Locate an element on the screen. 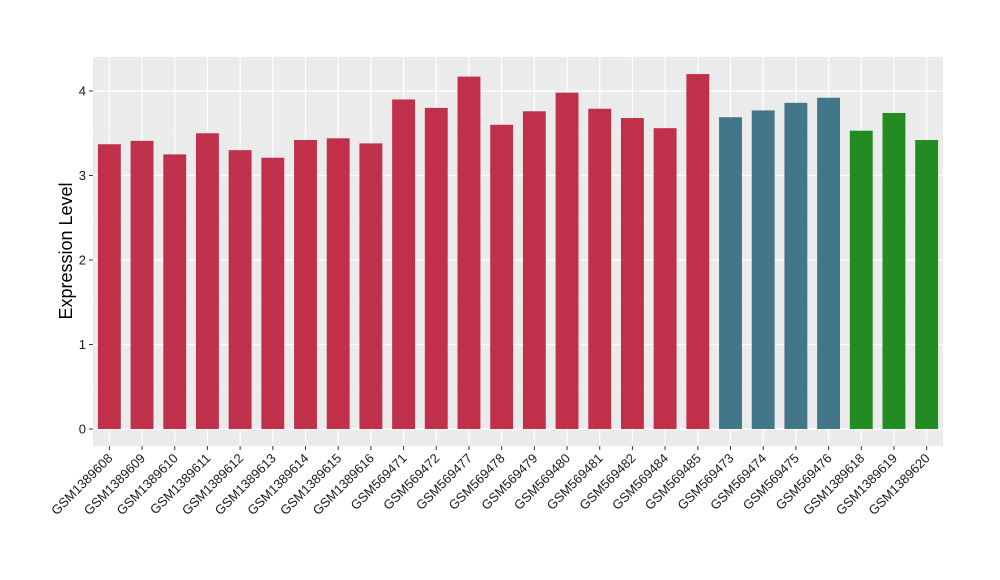 The image size is (1000, 580). bar-GSM569484 is located at coordinates (665, 278).